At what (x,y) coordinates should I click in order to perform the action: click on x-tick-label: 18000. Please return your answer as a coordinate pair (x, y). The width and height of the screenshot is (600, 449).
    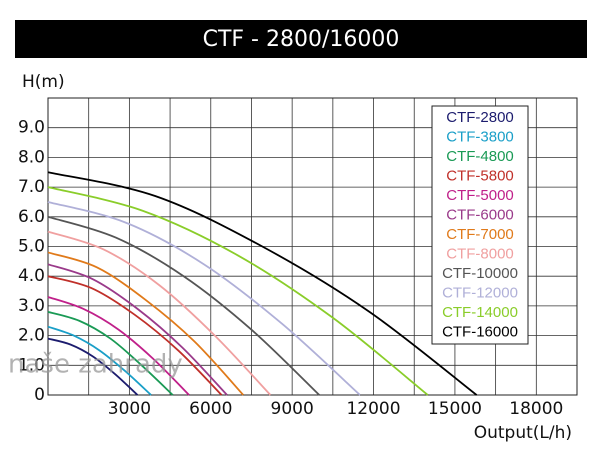
    Looking at the image, I should click on (536, 409).